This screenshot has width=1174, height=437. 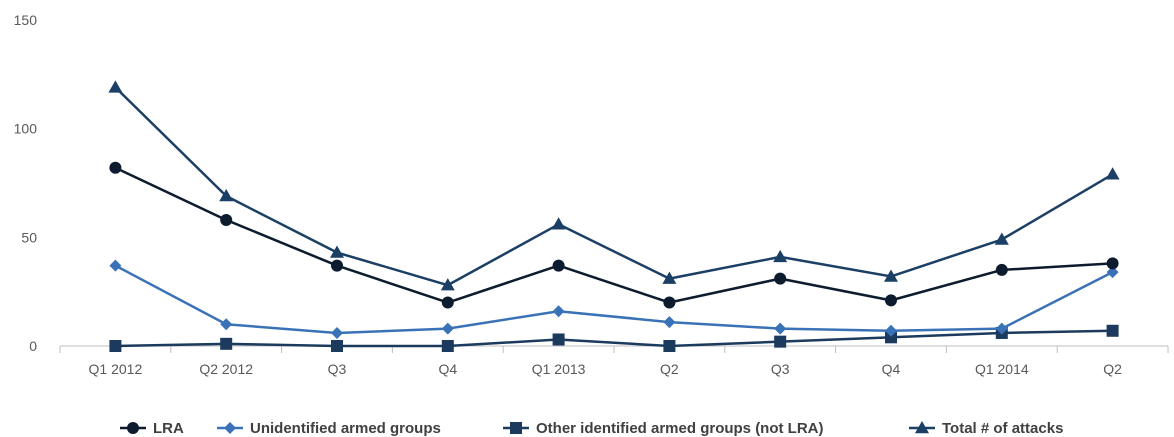 I want to click on x-tick-label: Q1 2013, so click(x=559, y=369).